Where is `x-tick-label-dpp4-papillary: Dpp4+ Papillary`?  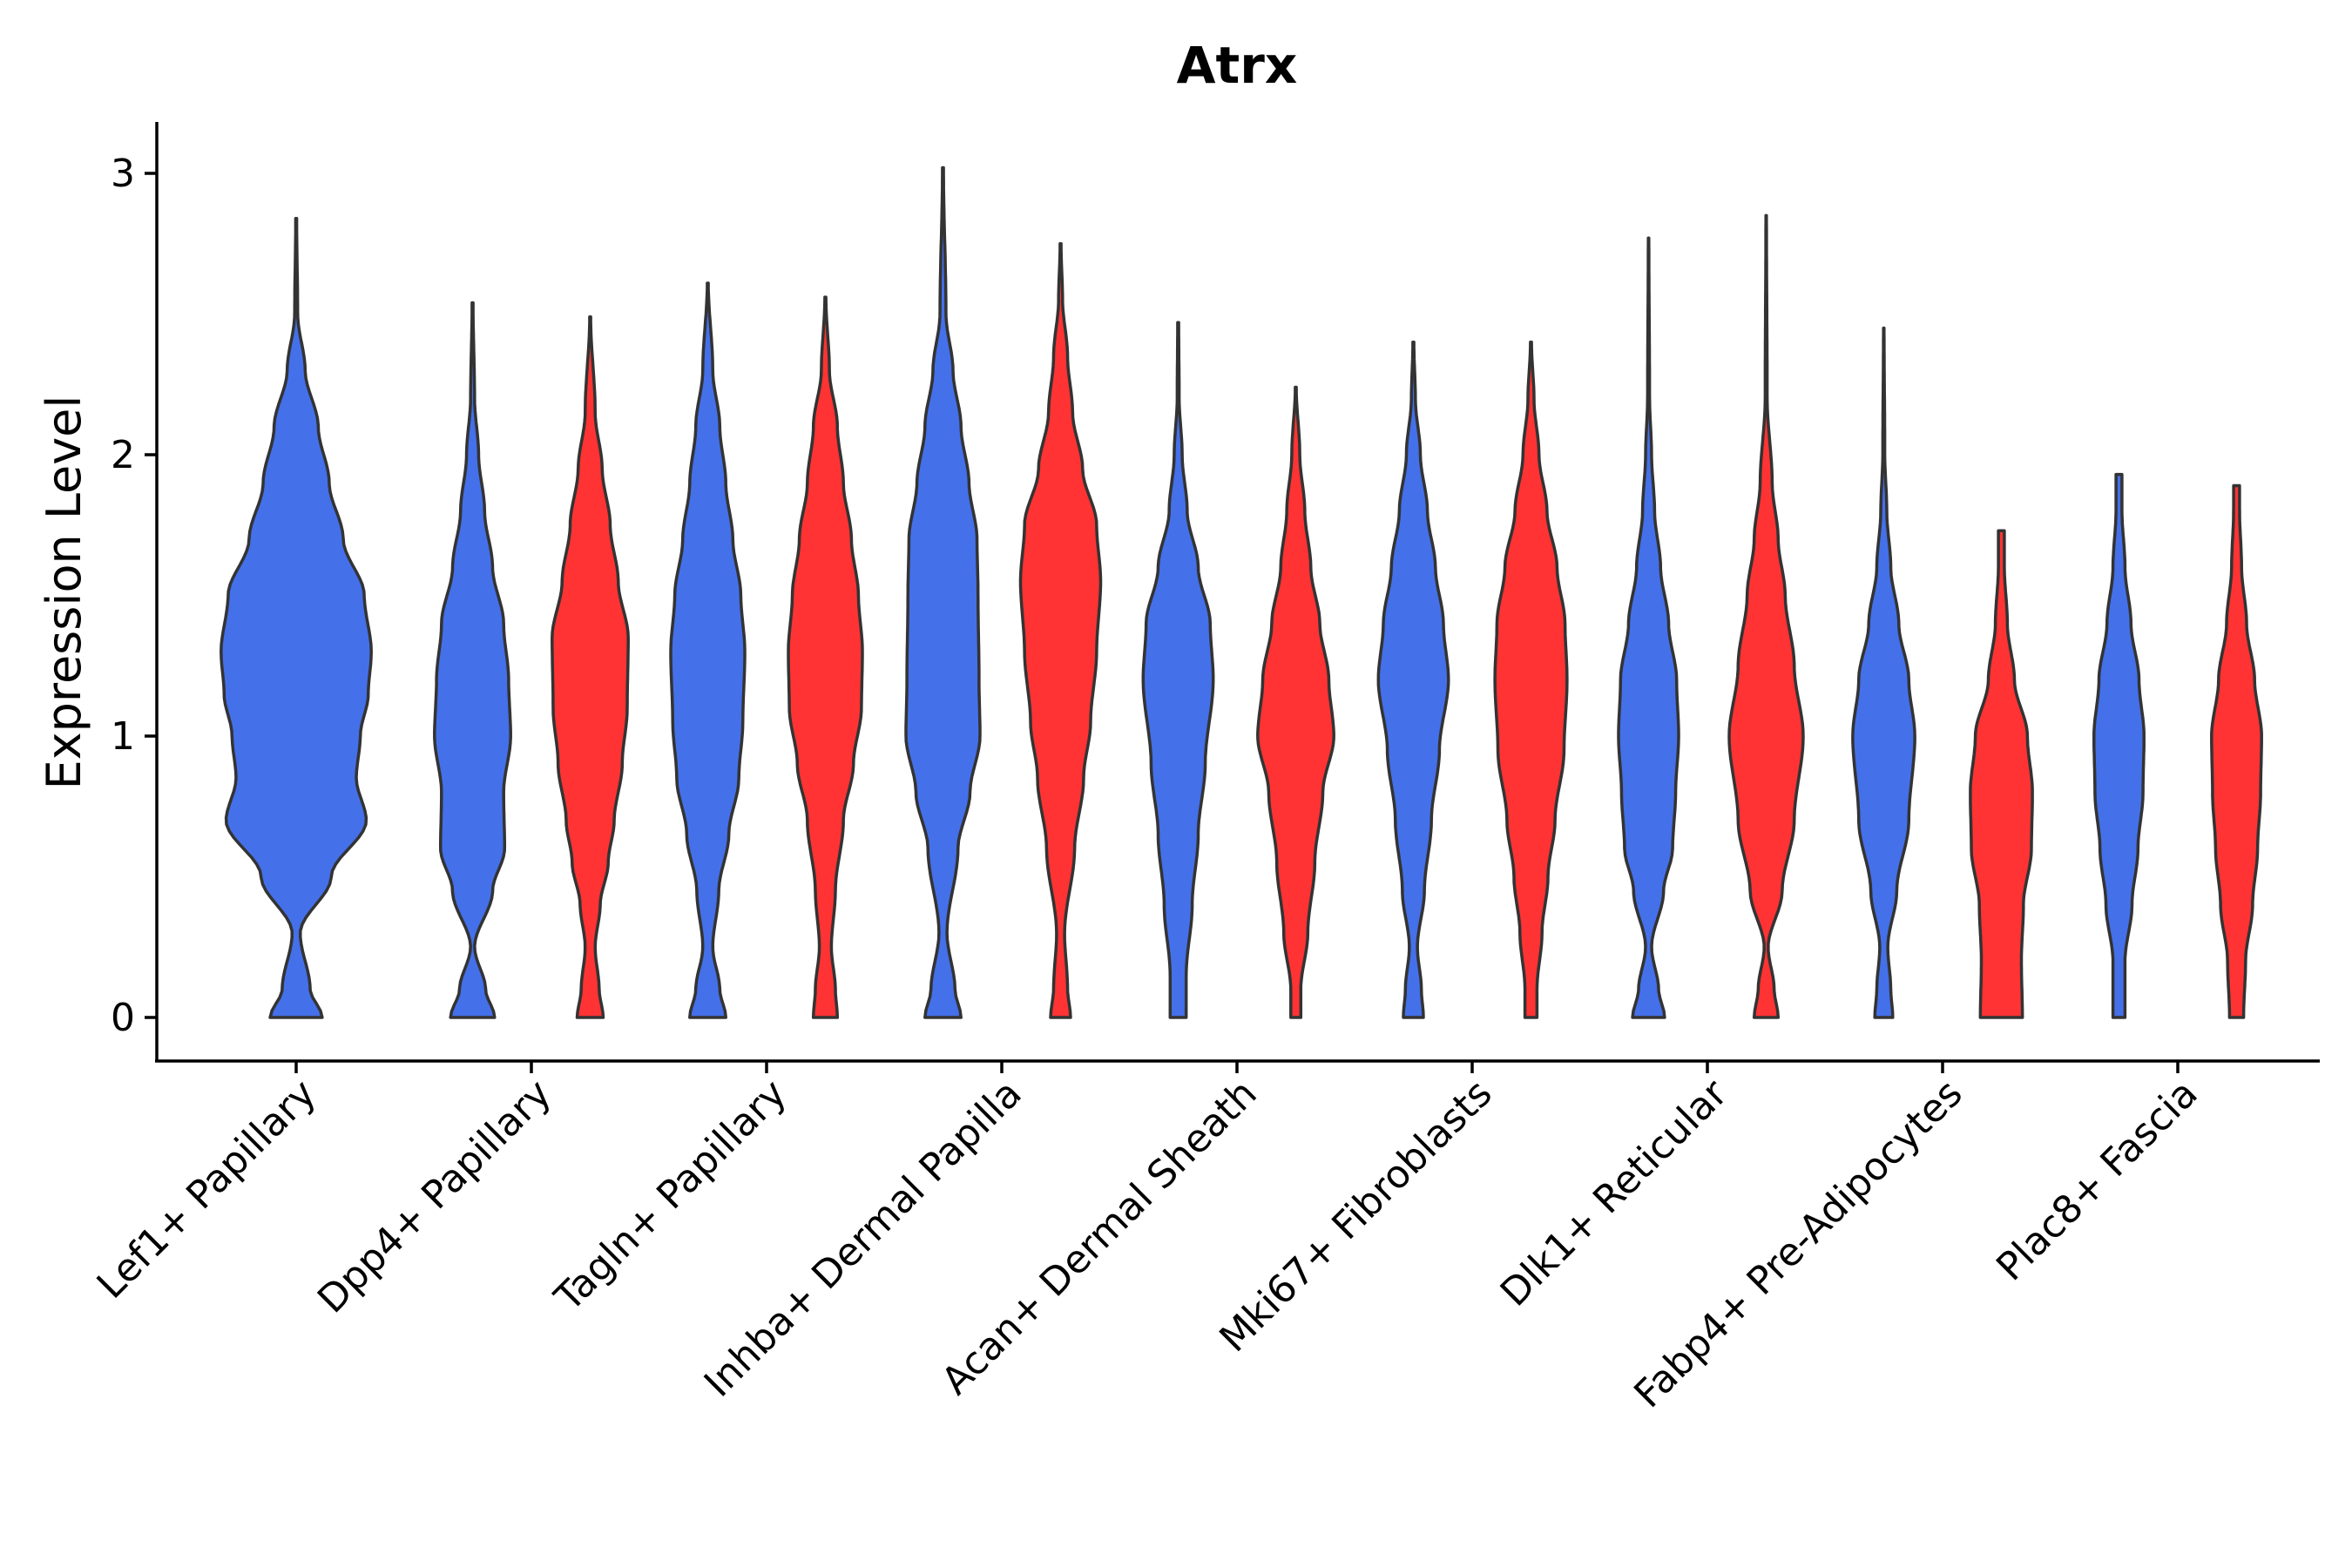 x-tick-label-dpp4-papillary: Dpp4+ Papillary is located at coordinates (434, 1196).